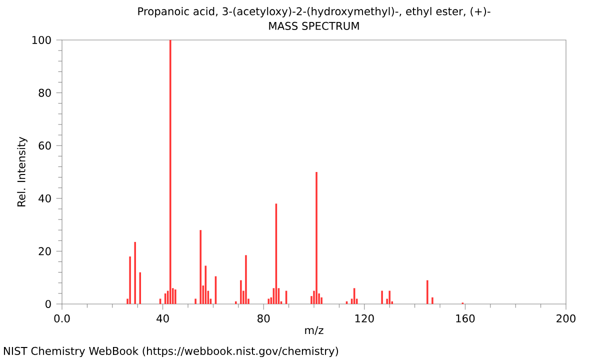 The width and height of the screenshot is (600, 360). Describe the element at coordinates (44, 198) in the screenshot. I see `y-tick-label: 40` at that location.